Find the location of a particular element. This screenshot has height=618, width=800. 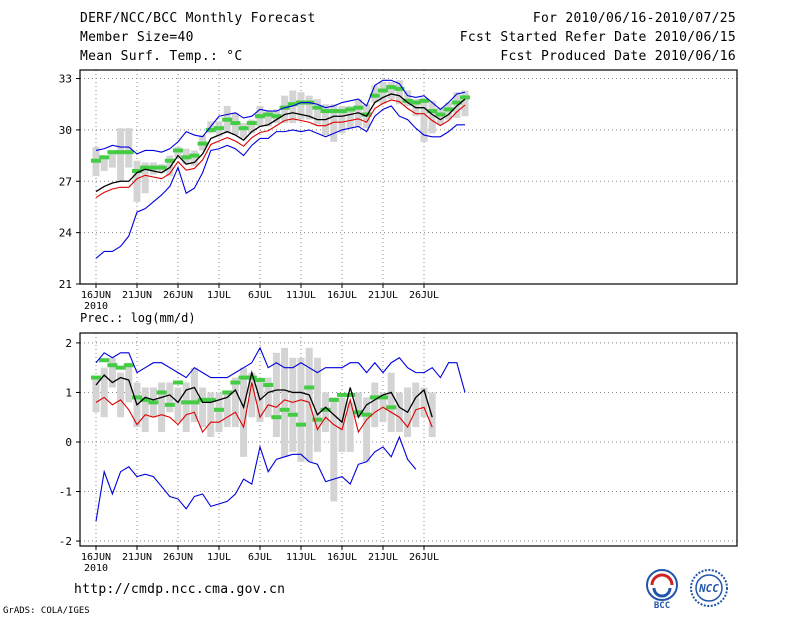

ncc-logo: NCC is located at coordinates (709, 591).